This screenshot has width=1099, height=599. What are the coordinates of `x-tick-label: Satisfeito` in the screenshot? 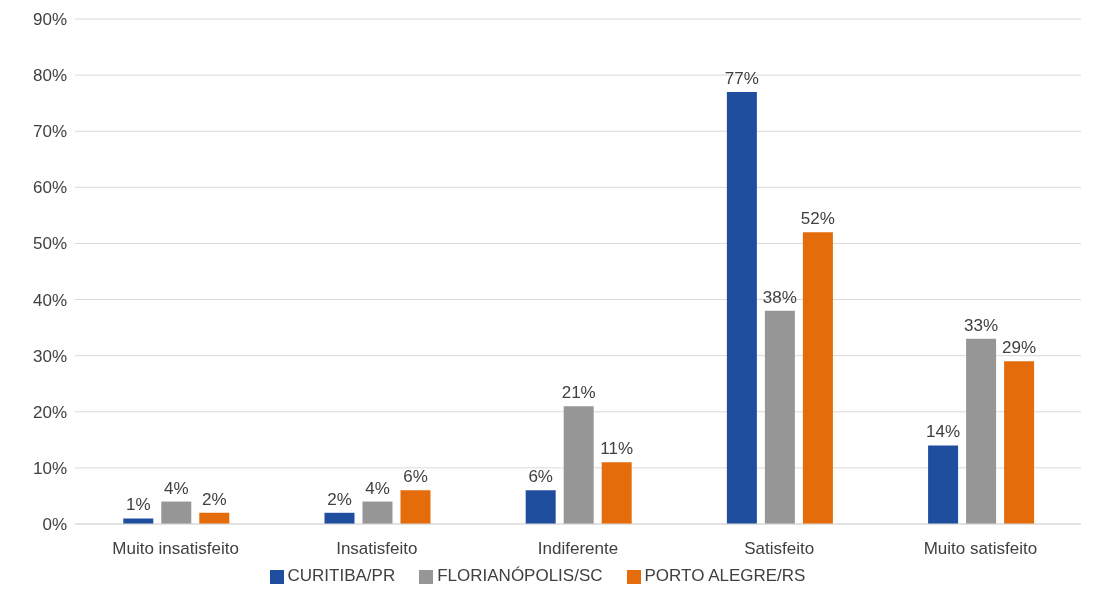 It's located at (779, 549).